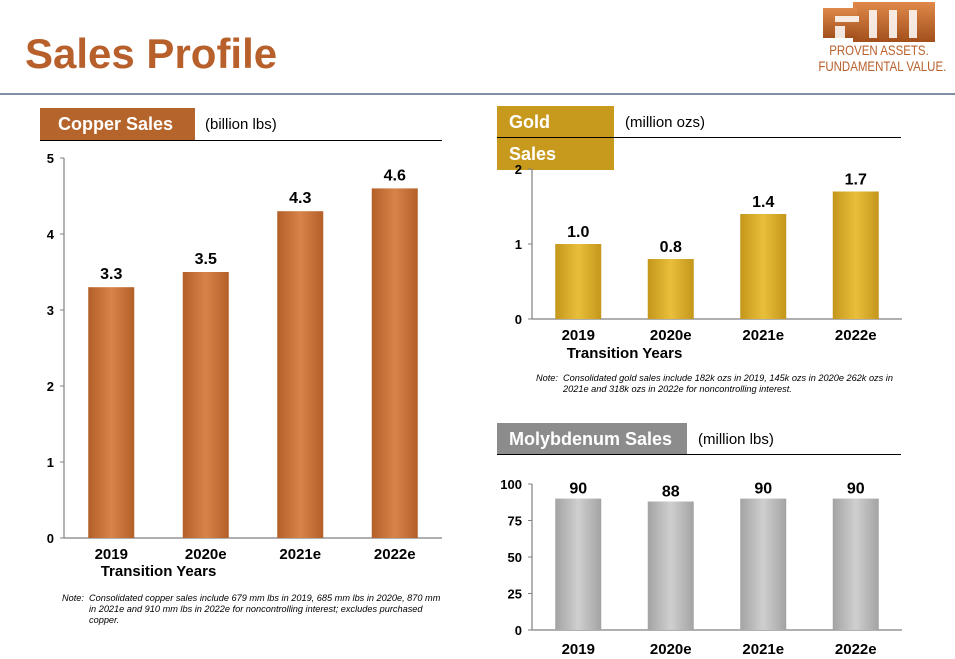 The height and width of the screenshot is (659, 955). I want to click on molybdenum-sales-chart: 0 25 50 75 100 90 2019 88 2020e 90 2021e 90 2022e, so click(701, 567).